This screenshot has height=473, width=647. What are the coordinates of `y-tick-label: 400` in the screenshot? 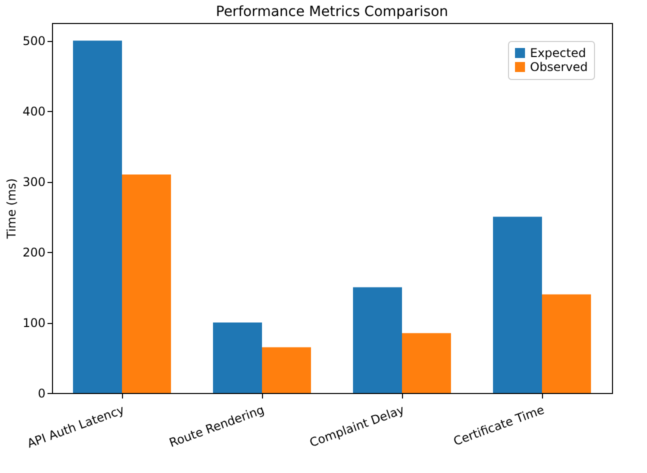 It's located at (34, 111).